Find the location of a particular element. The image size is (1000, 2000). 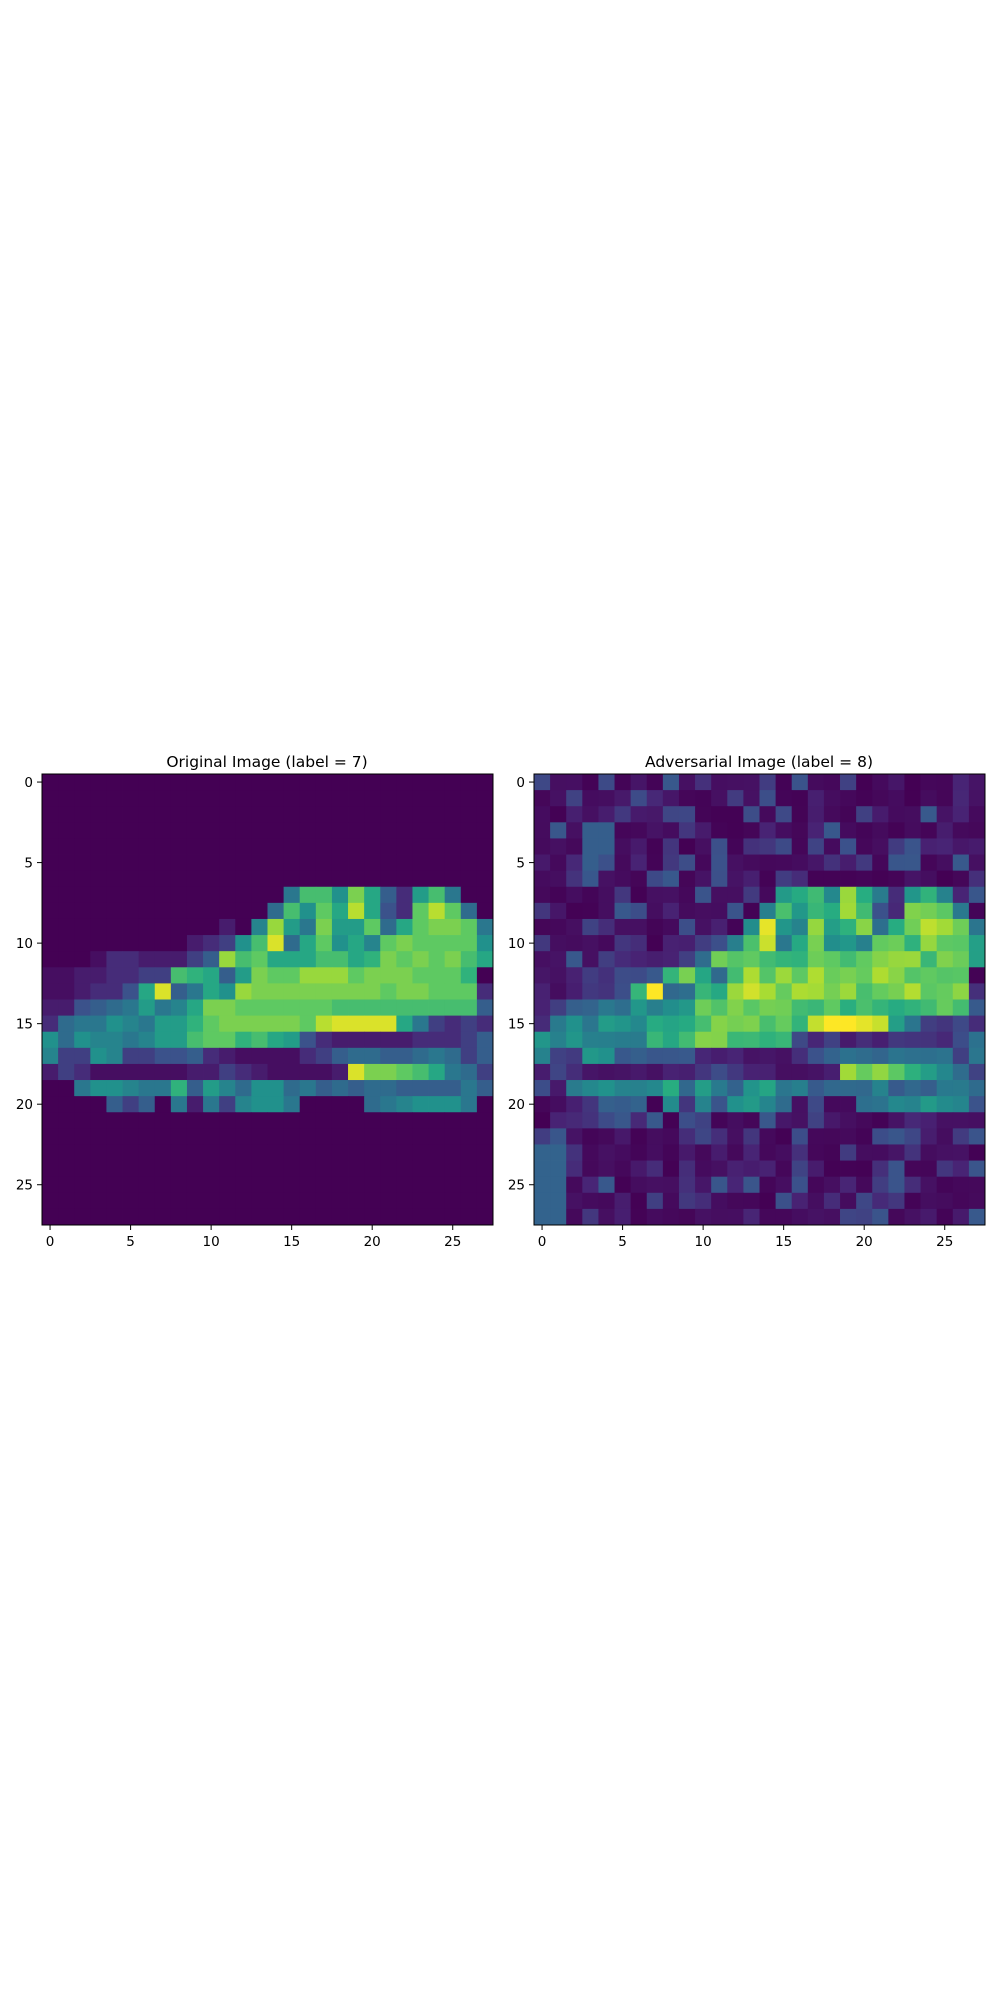

x-tick-label-adversarial: 0 is located at coordinates (542, 1242).